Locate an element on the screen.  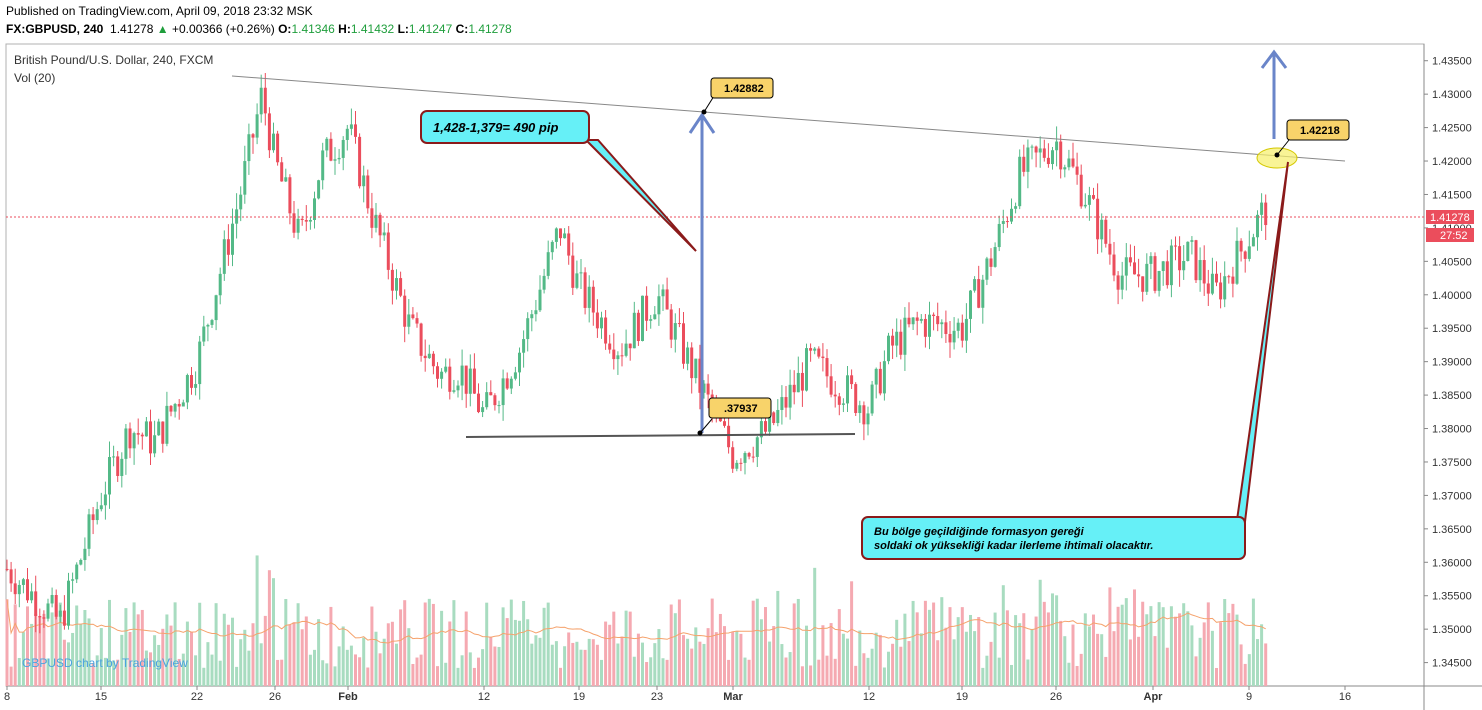
x-tick-label: 12 is located at coordinates (869, 697).